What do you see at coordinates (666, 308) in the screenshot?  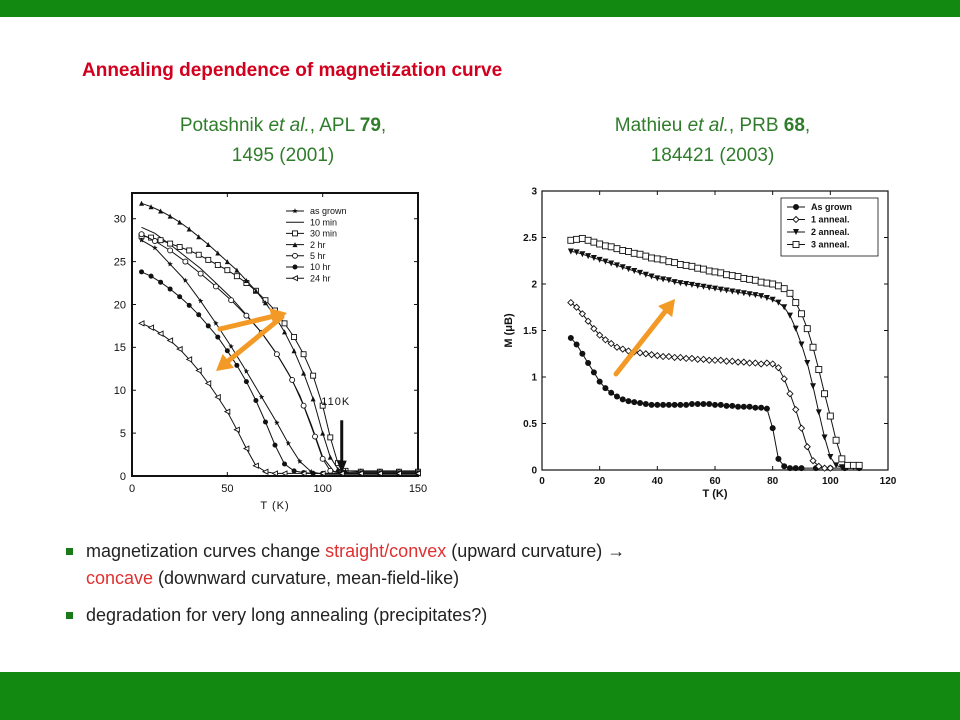 I see `arrow-head` at bounding box center [666, 308].